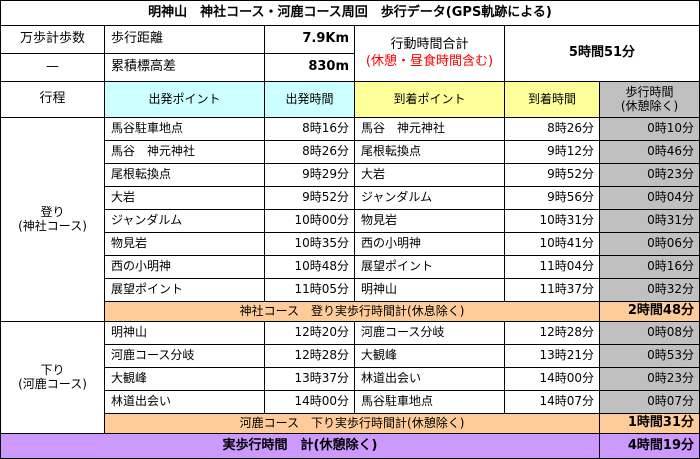 Image resolution: width=700 pixels, height=459 pixels. I want to click on header-depart-time: 出発時間, so click(310, 100).